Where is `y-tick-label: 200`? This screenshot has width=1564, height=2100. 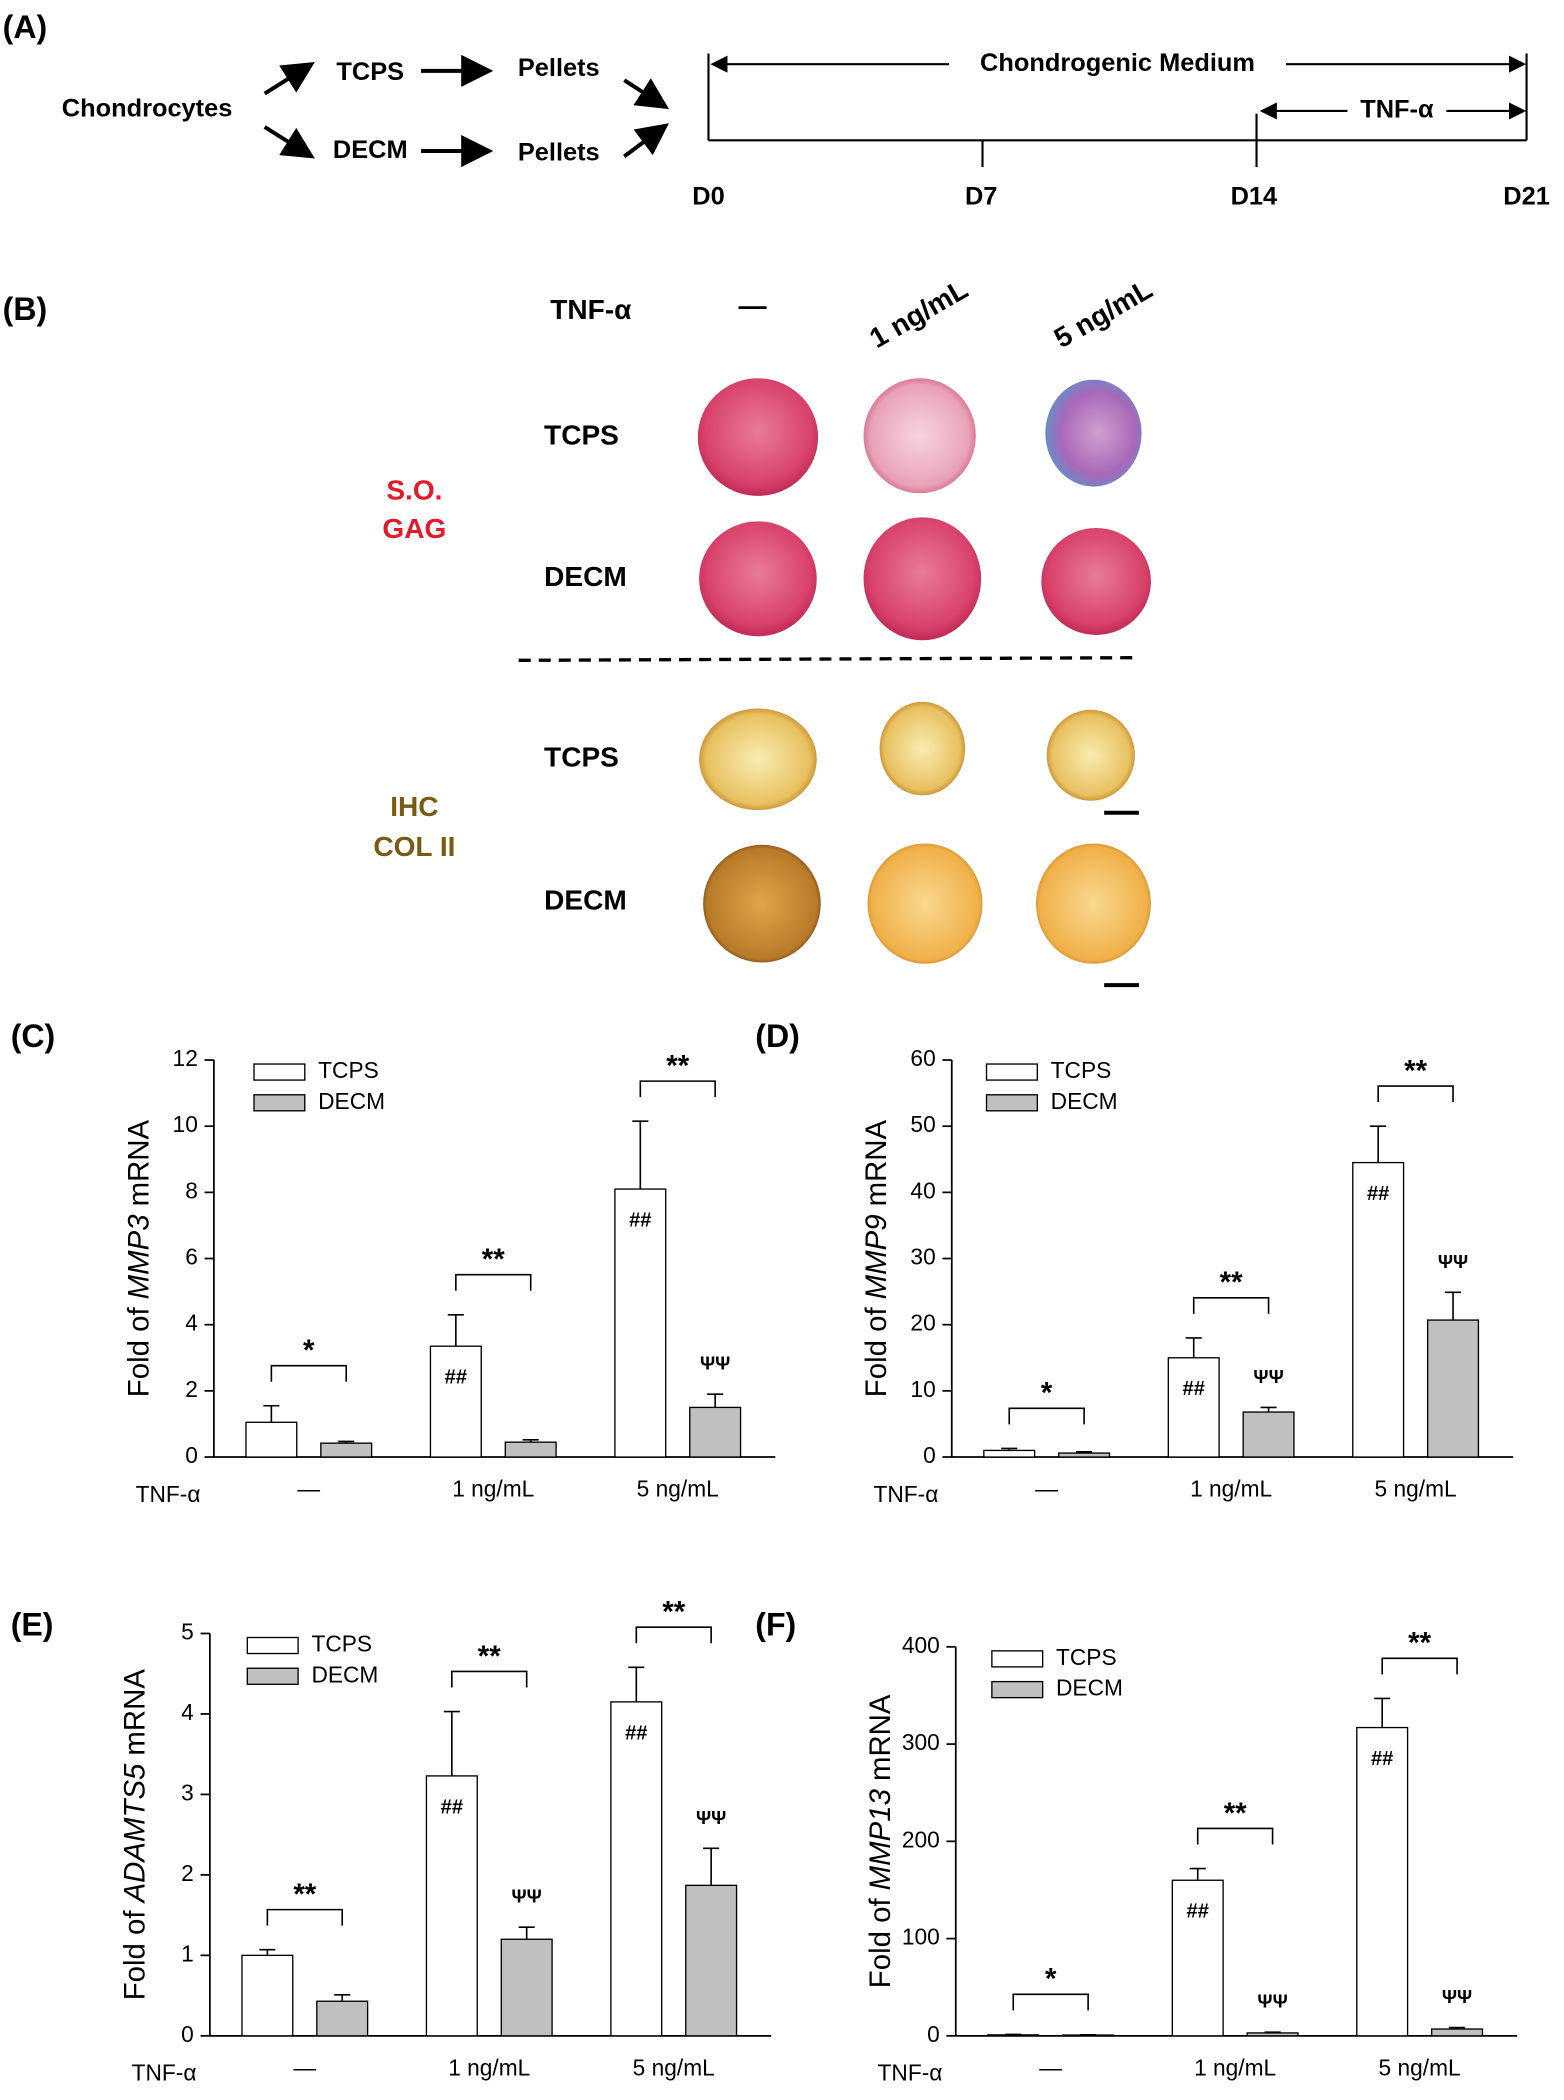 y-tick-label: 200 is located at coordinates (921, 1839).